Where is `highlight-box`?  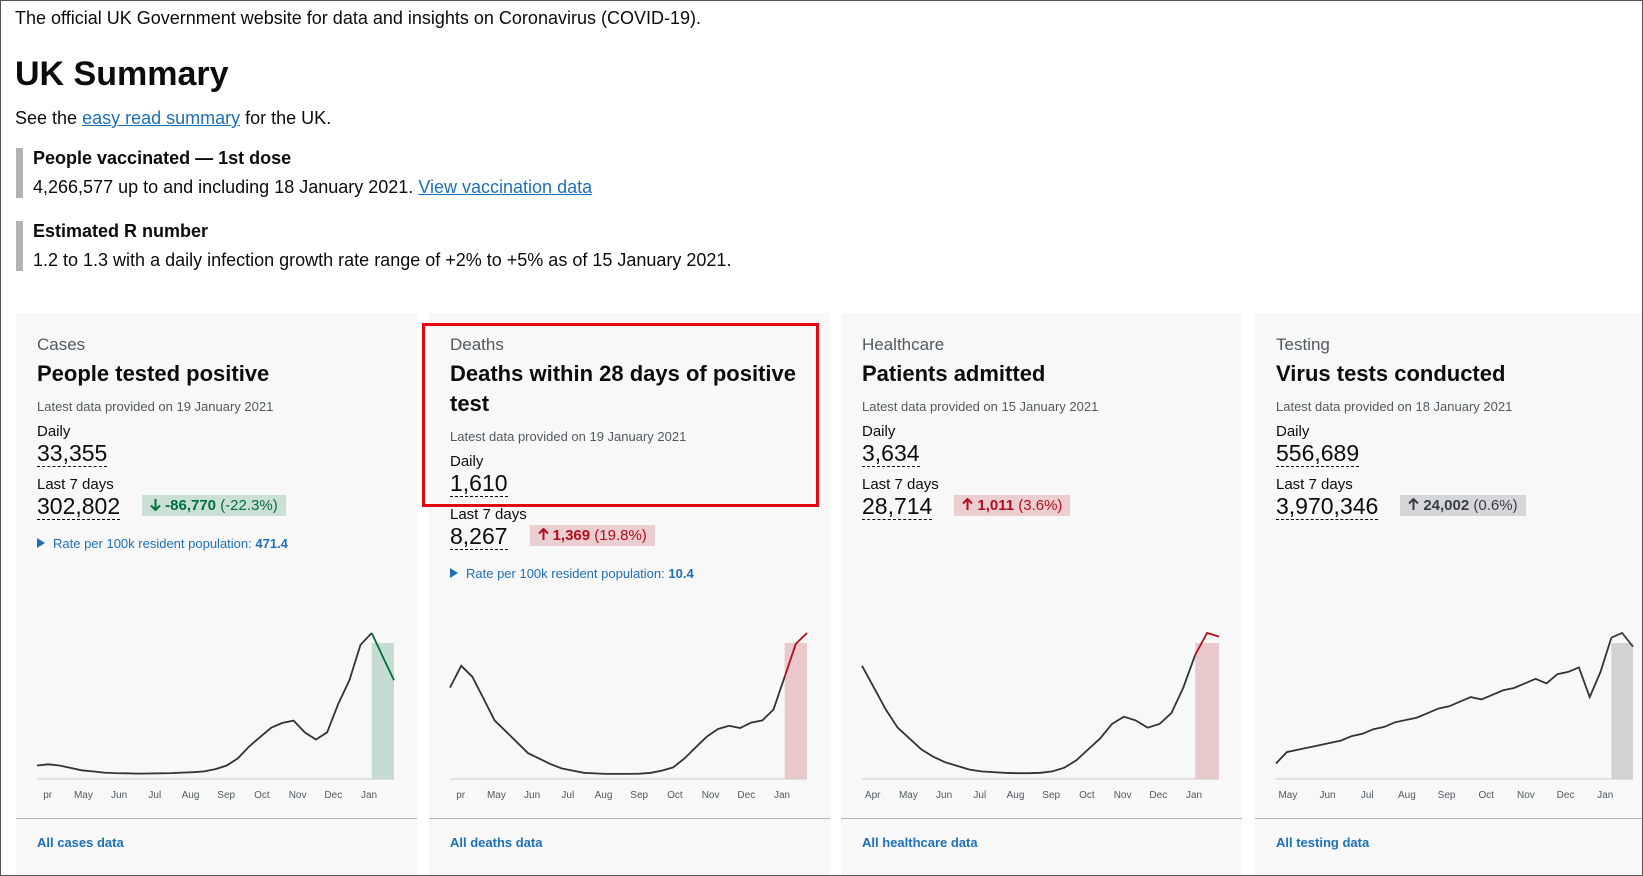 highlight-box is located at coordinates (620, 415).